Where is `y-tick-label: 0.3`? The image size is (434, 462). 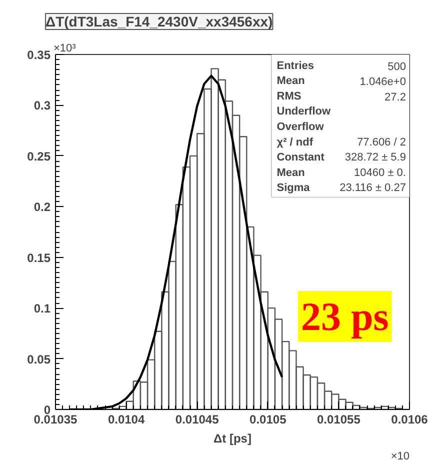 y-tick-label: 0.3 is located at coordinates (42, 105).